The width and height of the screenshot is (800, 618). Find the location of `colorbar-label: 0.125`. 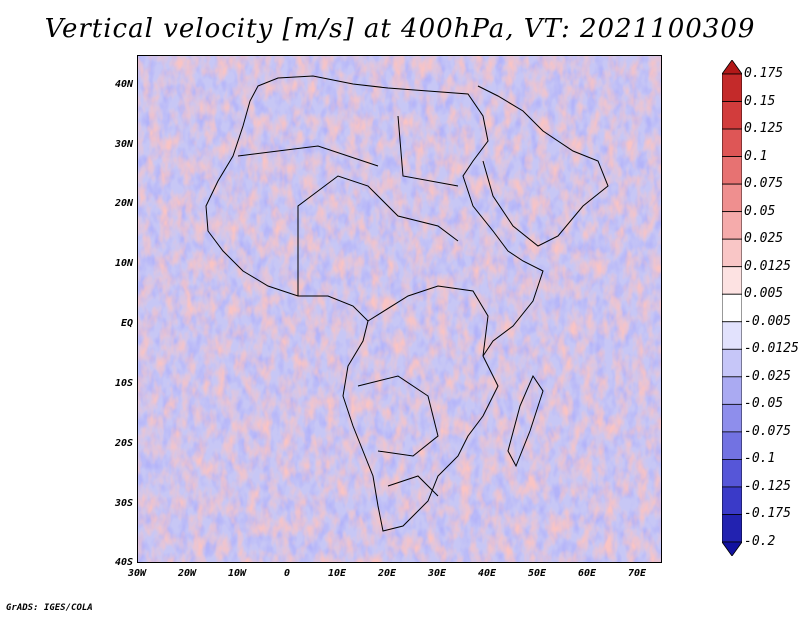

colorbar-label: 0.125 is located at coordinates (764, 129).